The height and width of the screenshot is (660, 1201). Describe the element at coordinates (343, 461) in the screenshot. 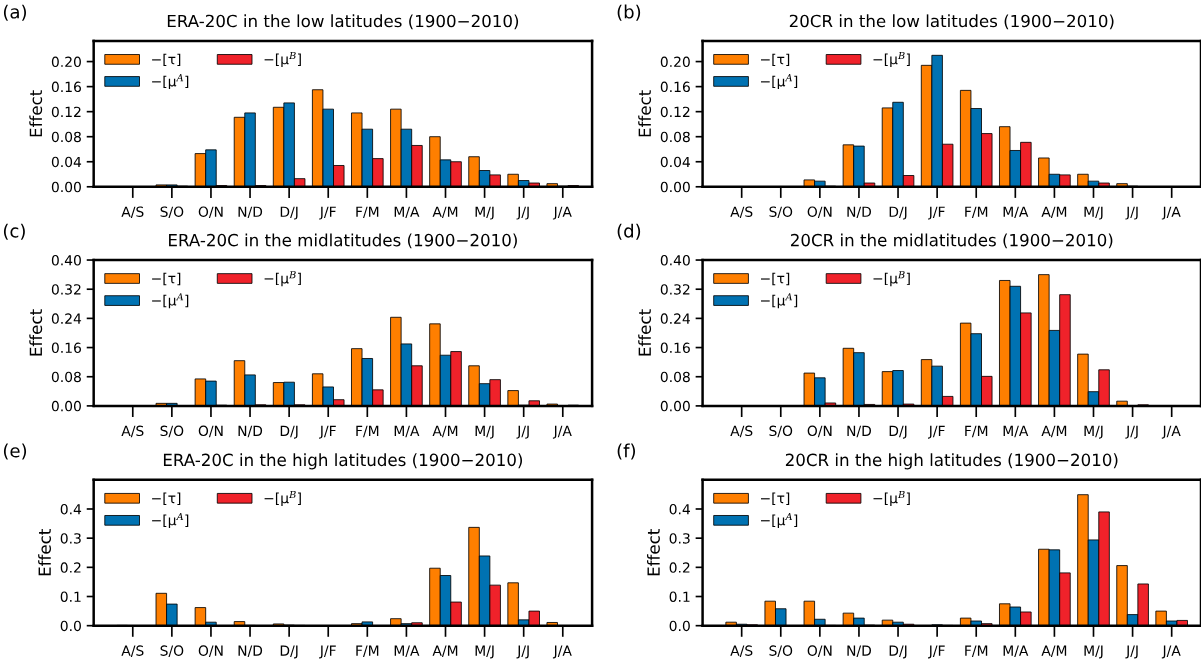

I see `chart-title: ERA-20C in the high latitudes (1900−2010)` at that location.